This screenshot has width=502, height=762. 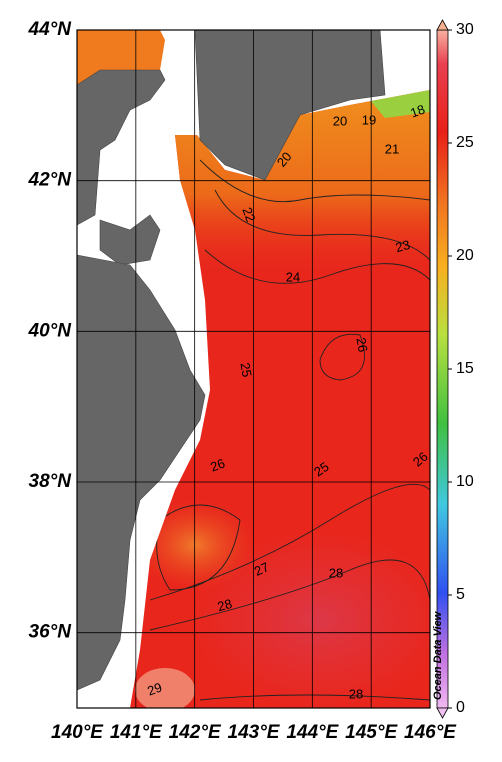 What do you see at coordinates (248, 214) in the screenshot?
I see `contour-label: 22` at bounding box center [248, 214].